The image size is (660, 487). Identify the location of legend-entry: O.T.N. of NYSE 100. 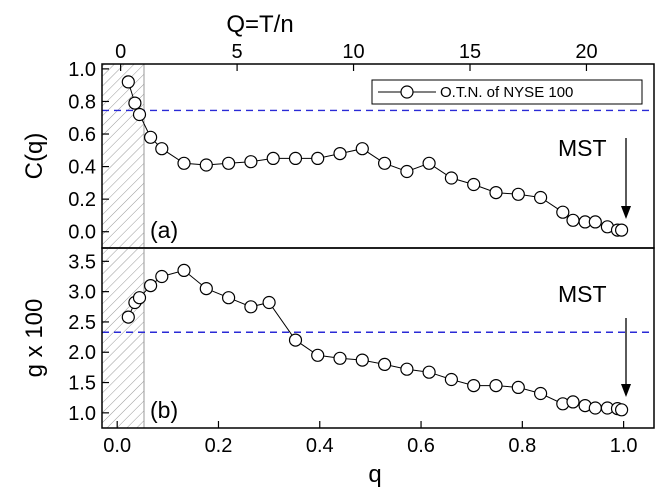
(506, 92).